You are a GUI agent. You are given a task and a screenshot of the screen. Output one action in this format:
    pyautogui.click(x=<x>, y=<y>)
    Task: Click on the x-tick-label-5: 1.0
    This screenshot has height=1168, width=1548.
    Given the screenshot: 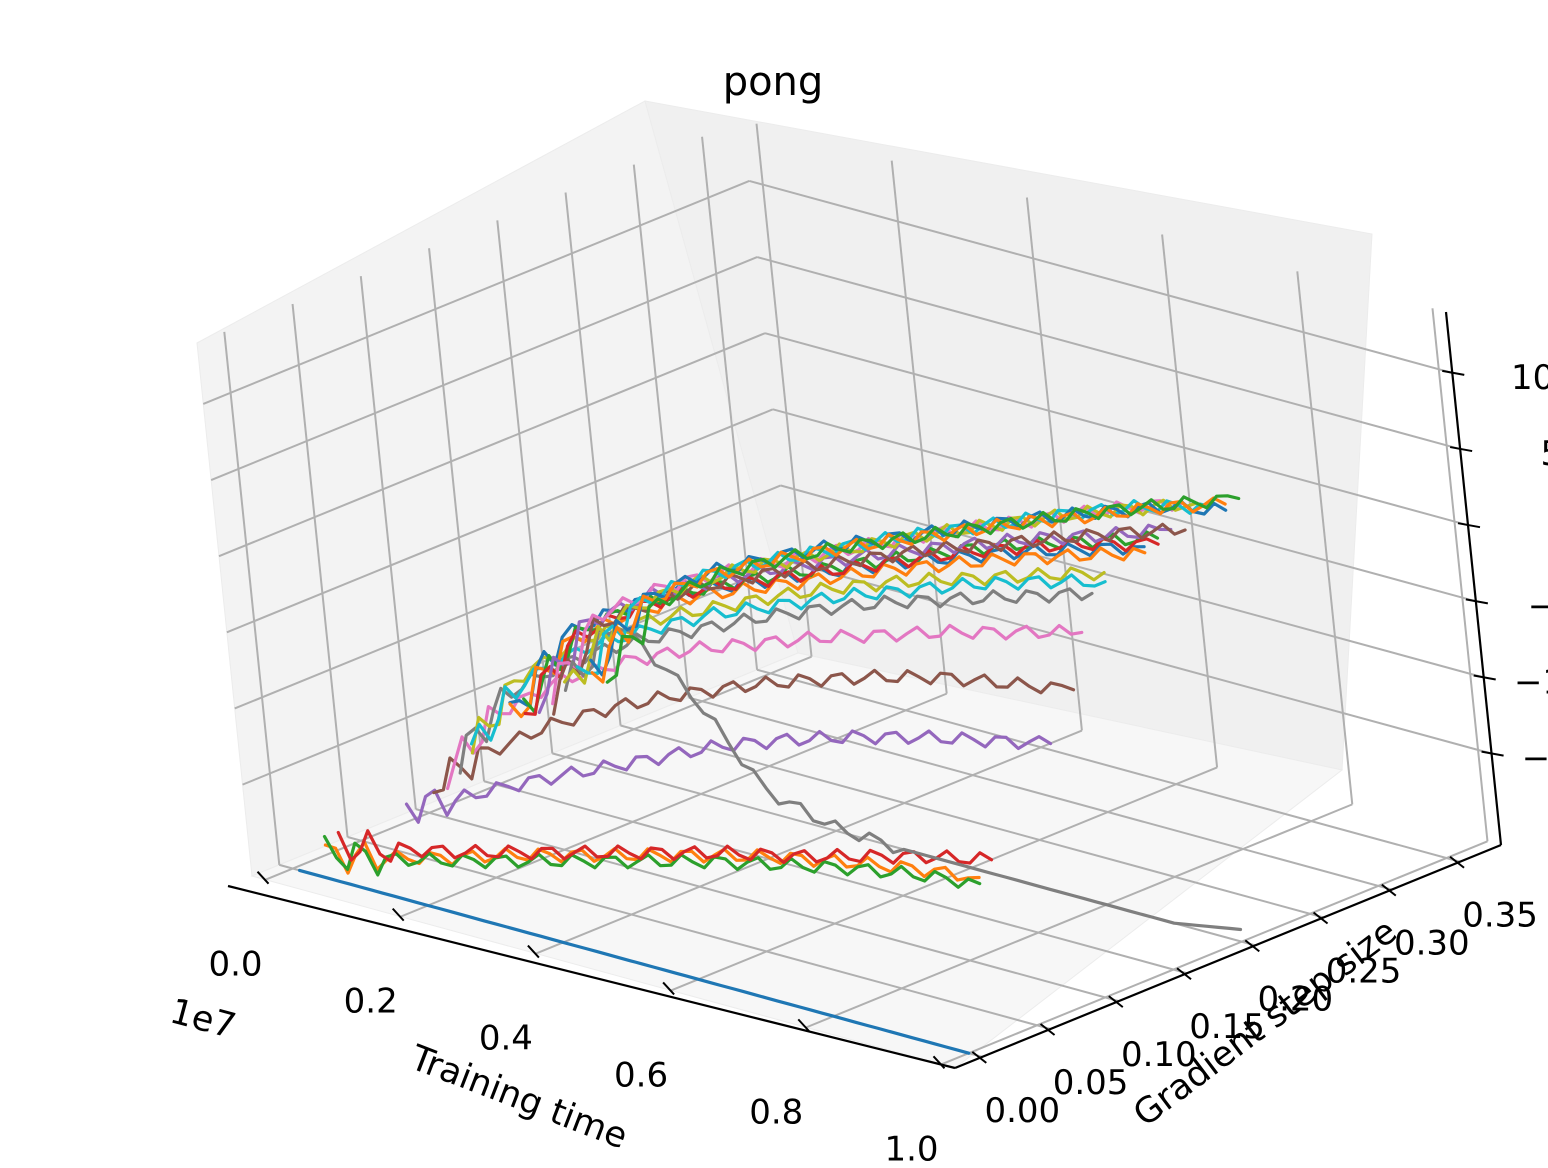 What is the action you would take?
    pyautogui.click(x=911, y=1148)
    